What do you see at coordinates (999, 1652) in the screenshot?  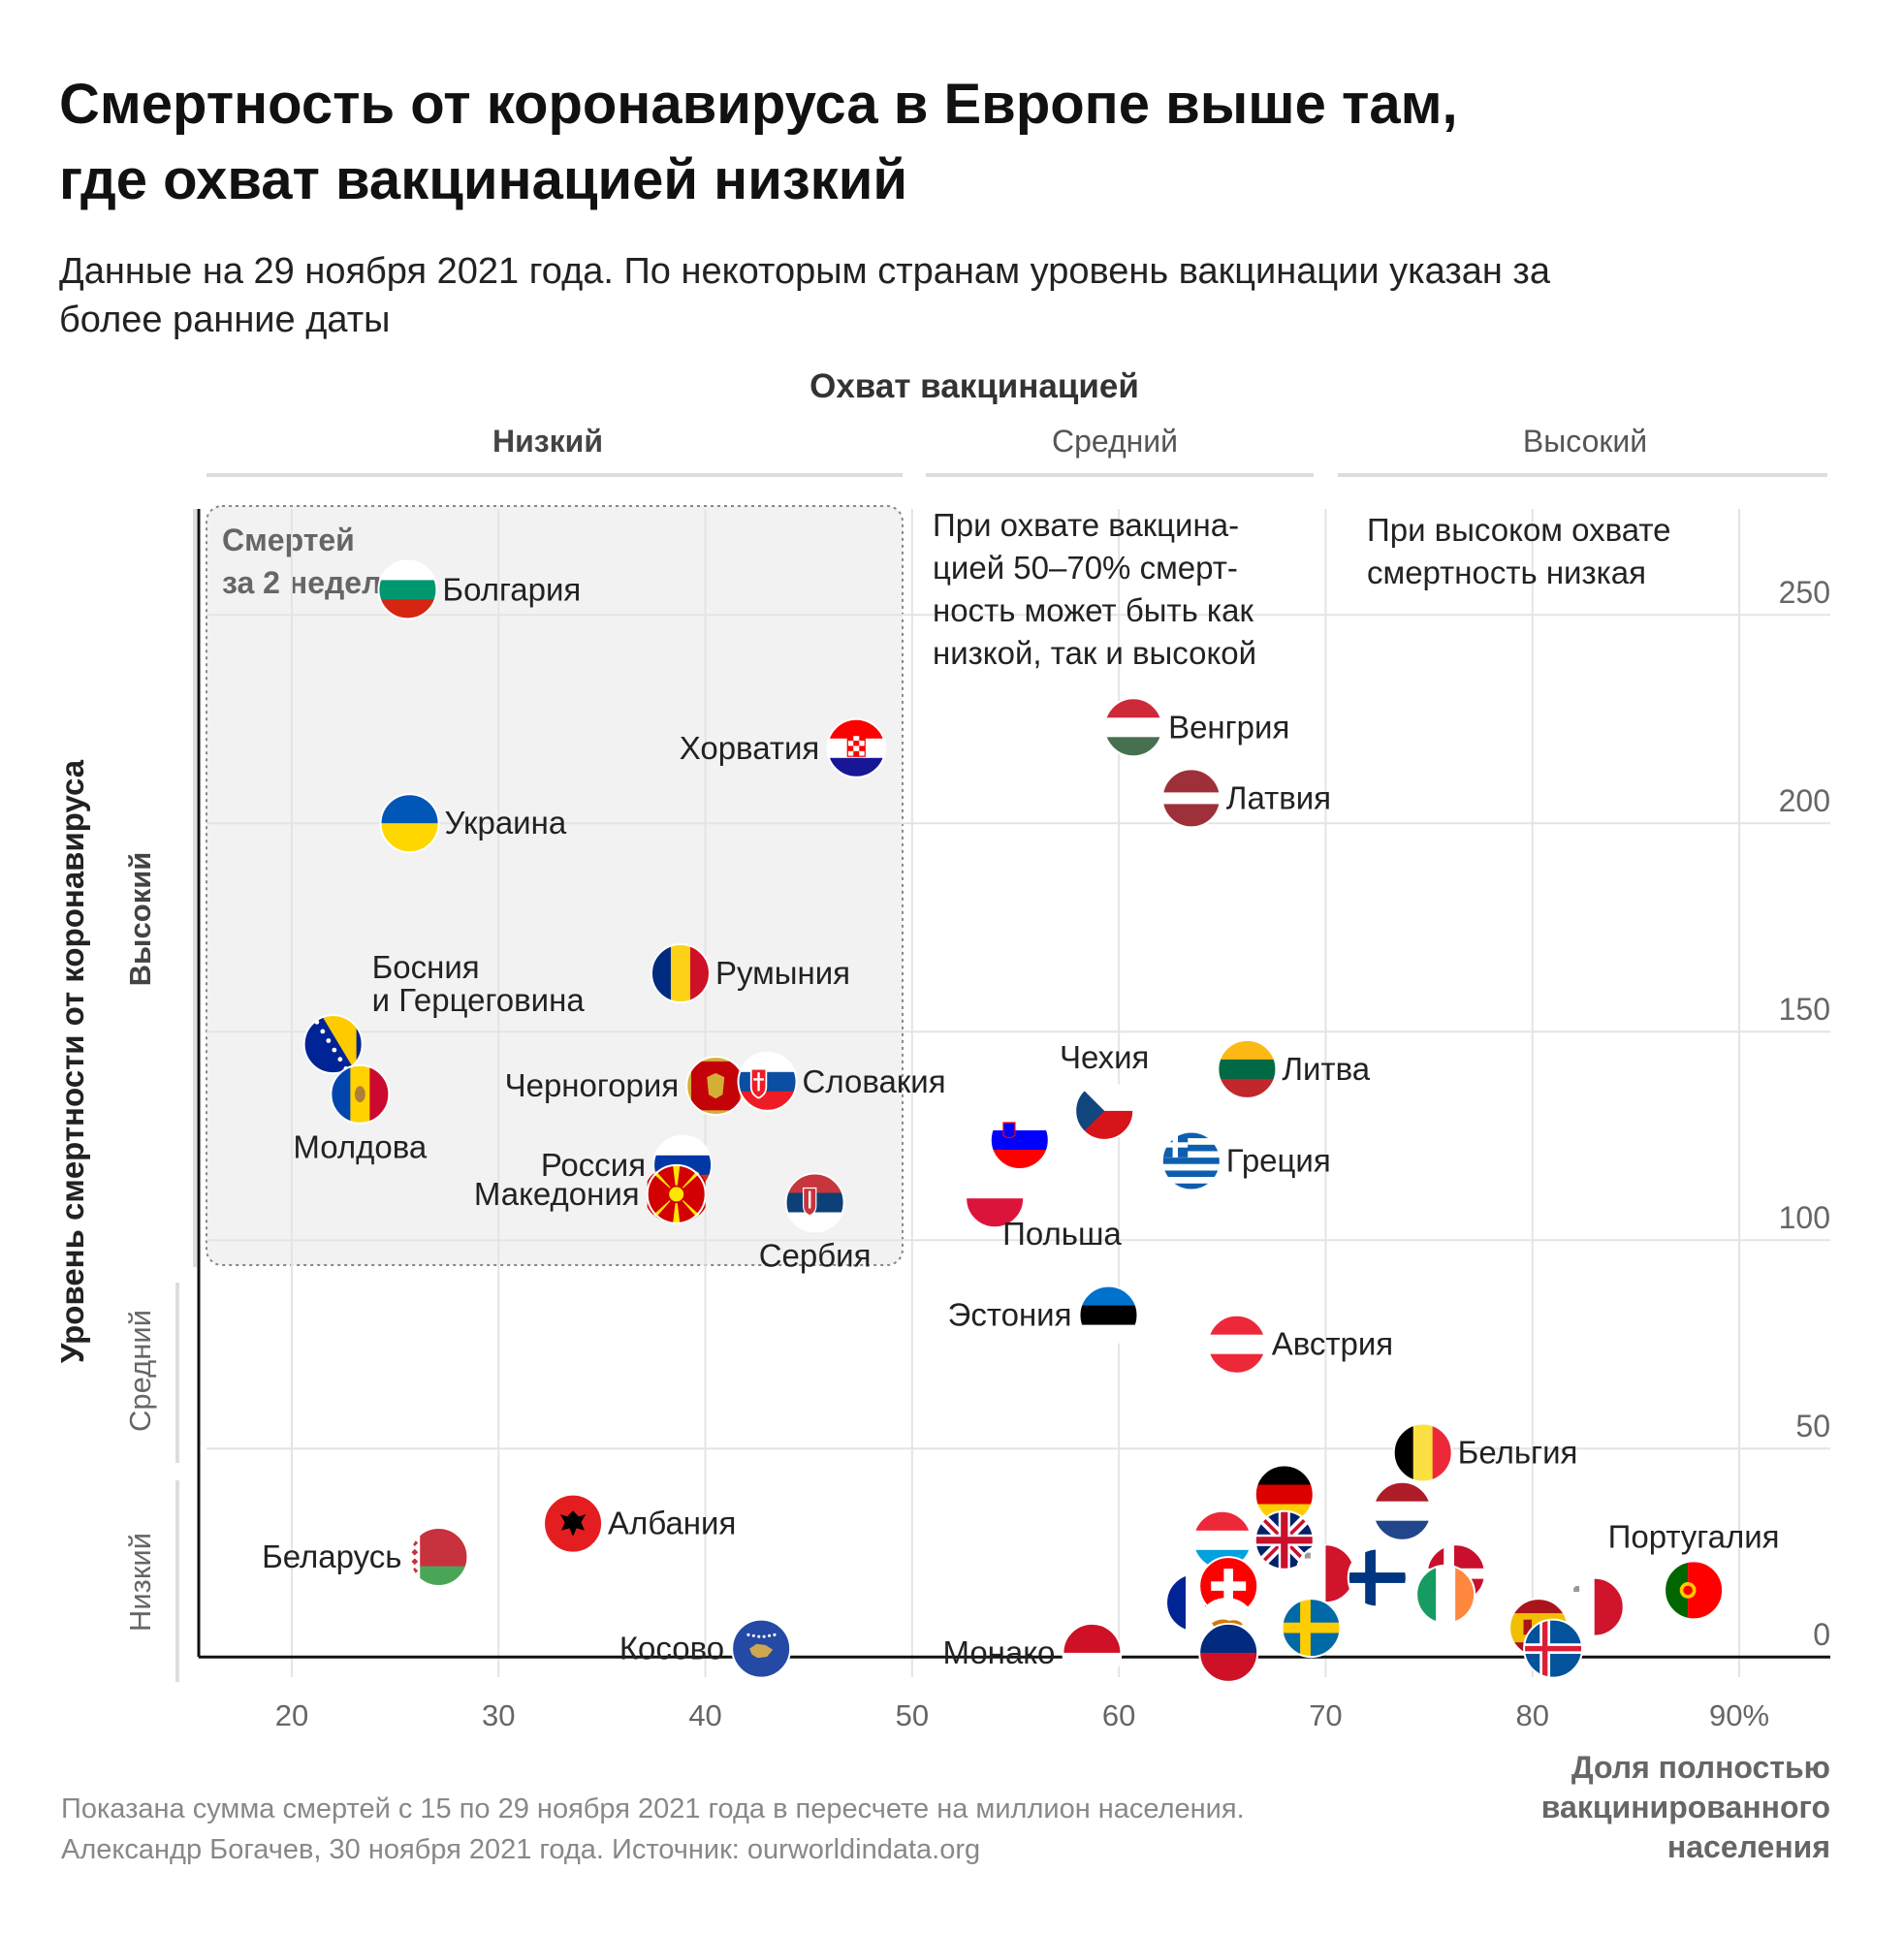 I see `point-label-38: Монако` at bounding box center [999, 1652].